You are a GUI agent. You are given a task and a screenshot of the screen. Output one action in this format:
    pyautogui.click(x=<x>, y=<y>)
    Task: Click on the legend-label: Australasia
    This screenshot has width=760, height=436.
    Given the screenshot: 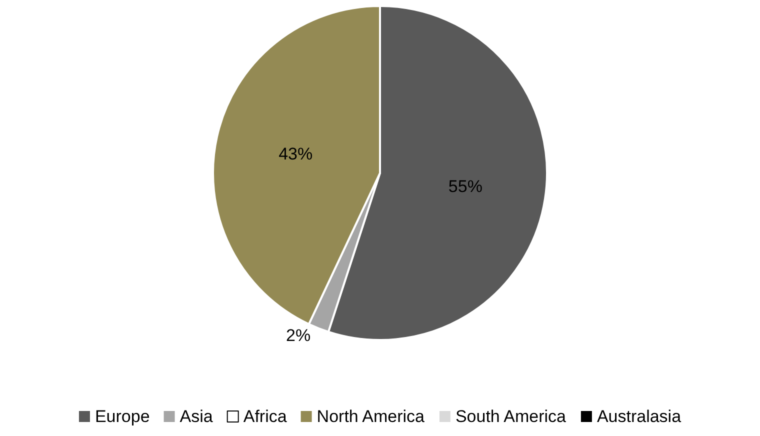 What is the action you would take?
    pyautogui.click(x=639, y=416)
    